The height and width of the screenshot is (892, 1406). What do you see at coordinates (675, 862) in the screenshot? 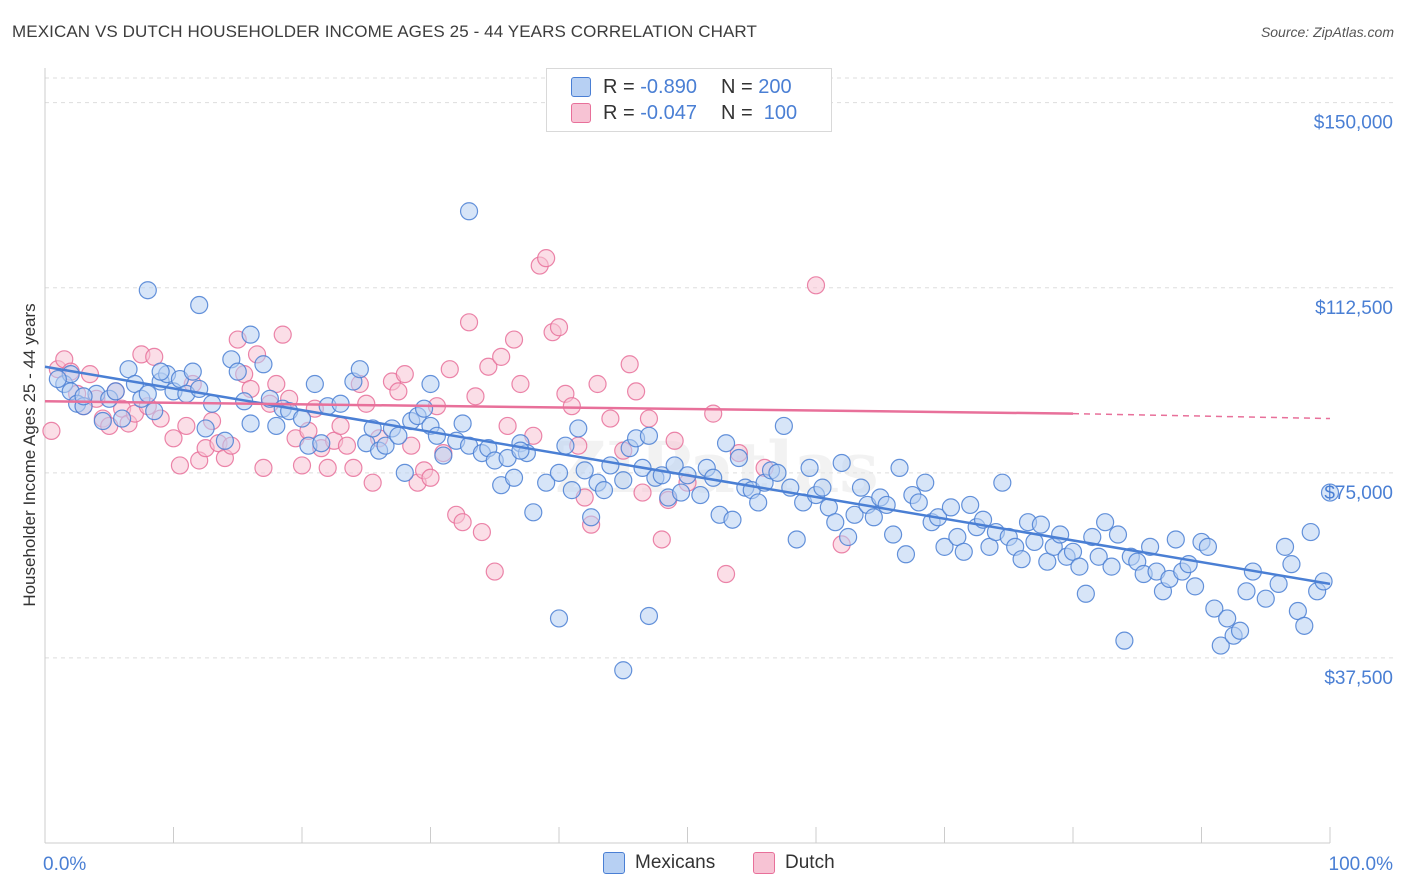
I see `mexicans-legend-label: Mexicans` at bounding box center [675, 862].